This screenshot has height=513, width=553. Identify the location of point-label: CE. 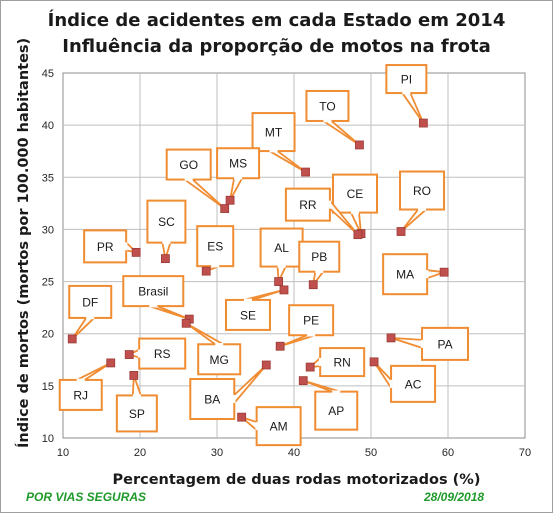
(355, 194).